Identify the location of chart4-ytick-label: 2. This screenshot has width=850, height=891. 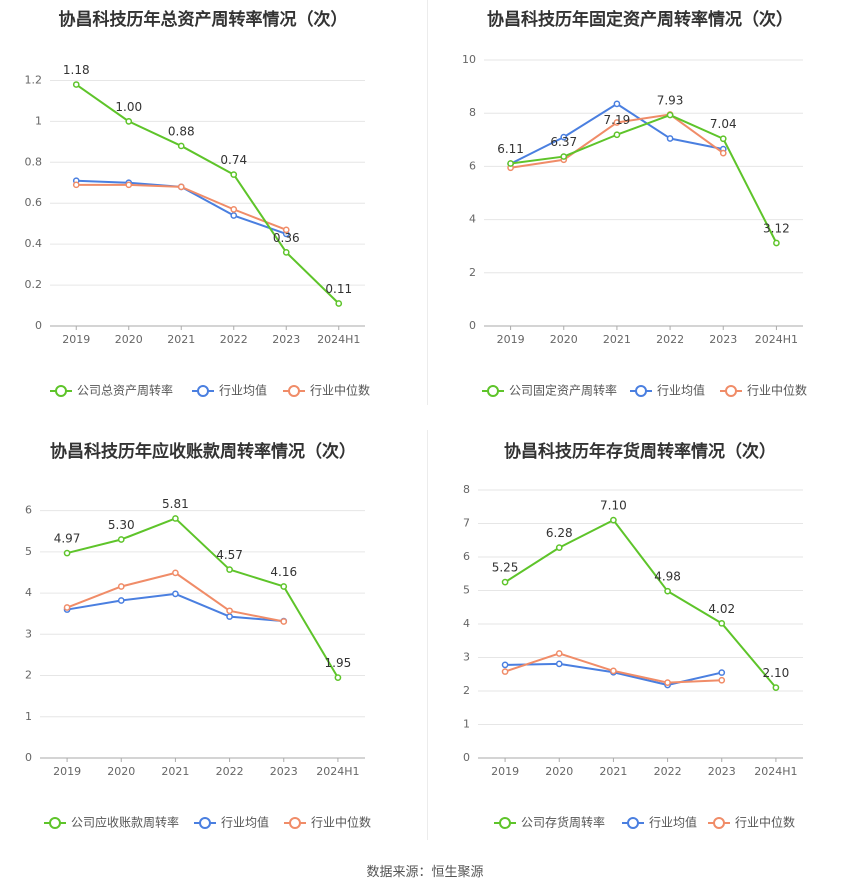
(466, 690).